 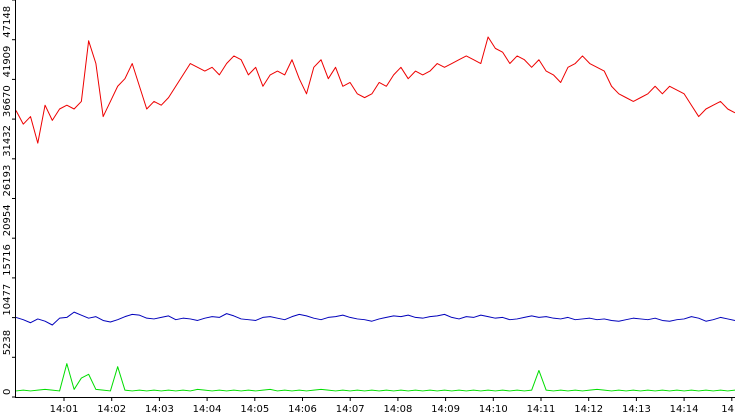 What do you see at coordinates (7, 62) in the screenshot?
I see `y-tick-label: 41909` at bounding box center [7, 62].